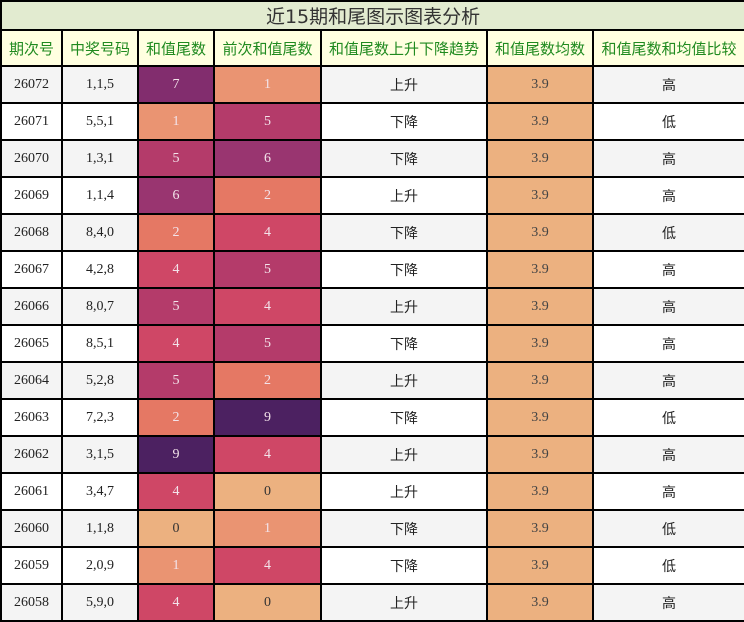 The height and width of the screenshot is (622, 744). I want to click on numbers-cell: 5,2,8, so click(100, 380).